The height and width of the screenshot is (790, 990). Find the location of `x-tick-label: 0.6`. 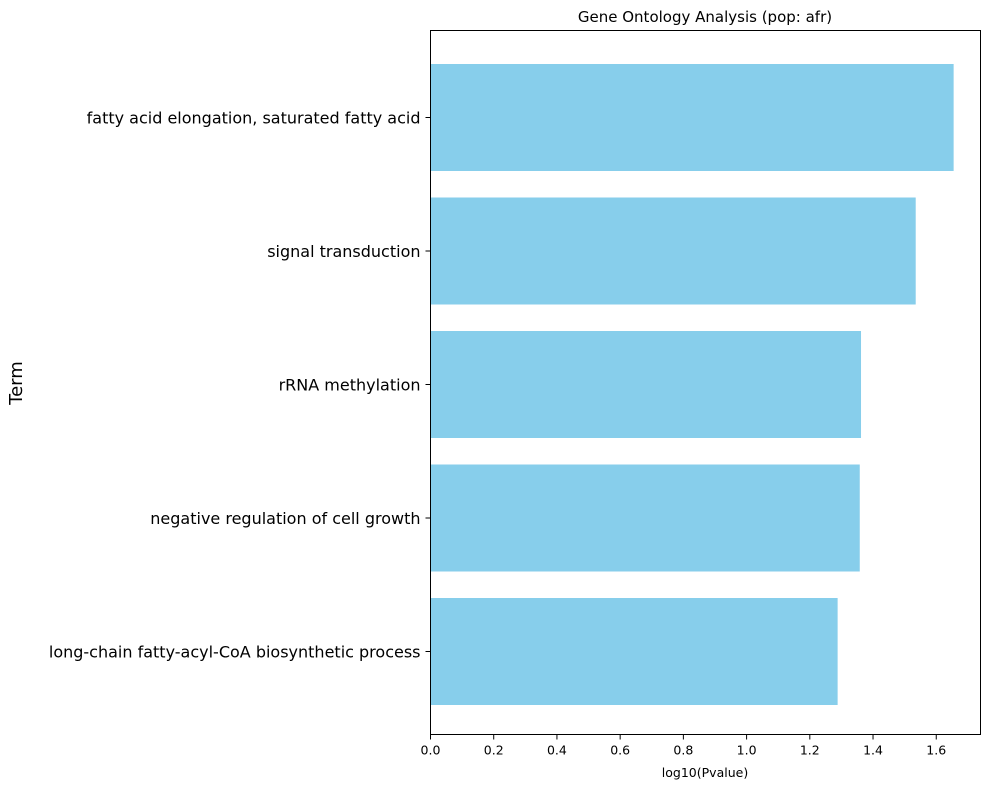

x-tick-label: 0.6 is located at coordinates (620, 750).